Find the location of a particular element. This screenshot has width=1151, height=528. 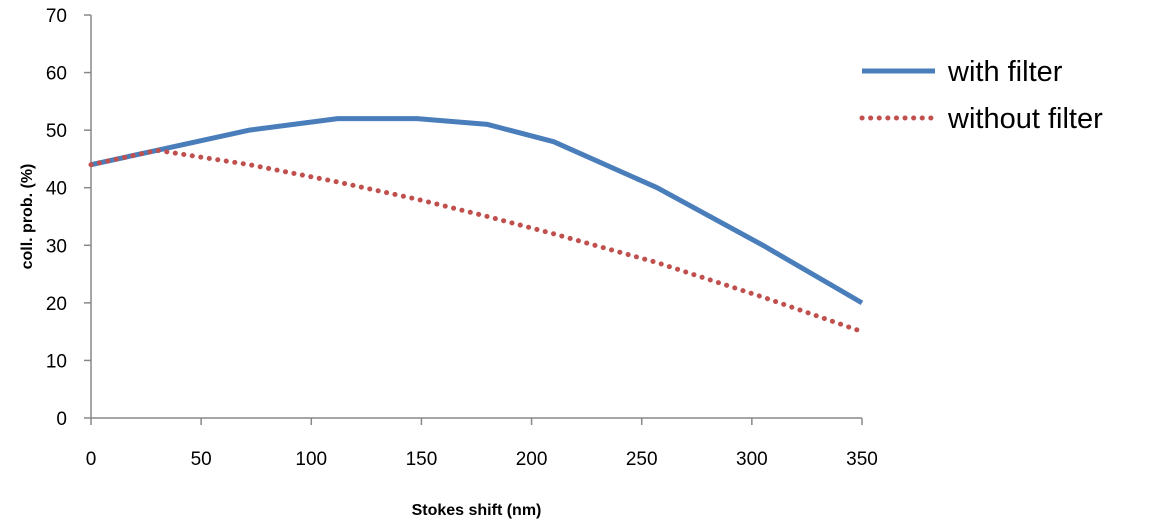

x-tick-label: 200 is located at coordinates (532, 459).